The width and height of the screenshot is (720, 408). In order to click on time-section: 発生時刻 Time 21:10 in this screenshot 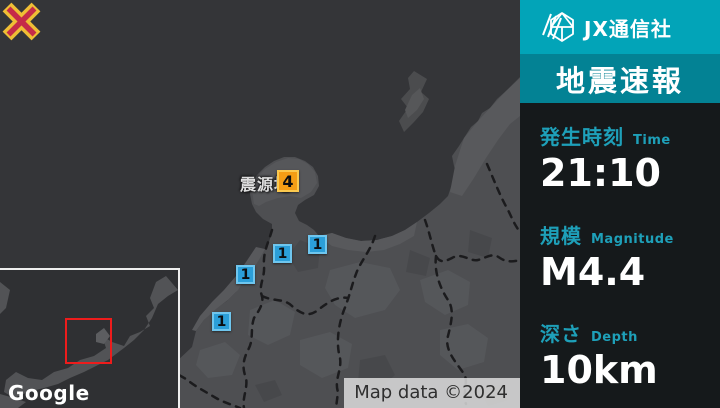, I will do `click(630, 158)`.